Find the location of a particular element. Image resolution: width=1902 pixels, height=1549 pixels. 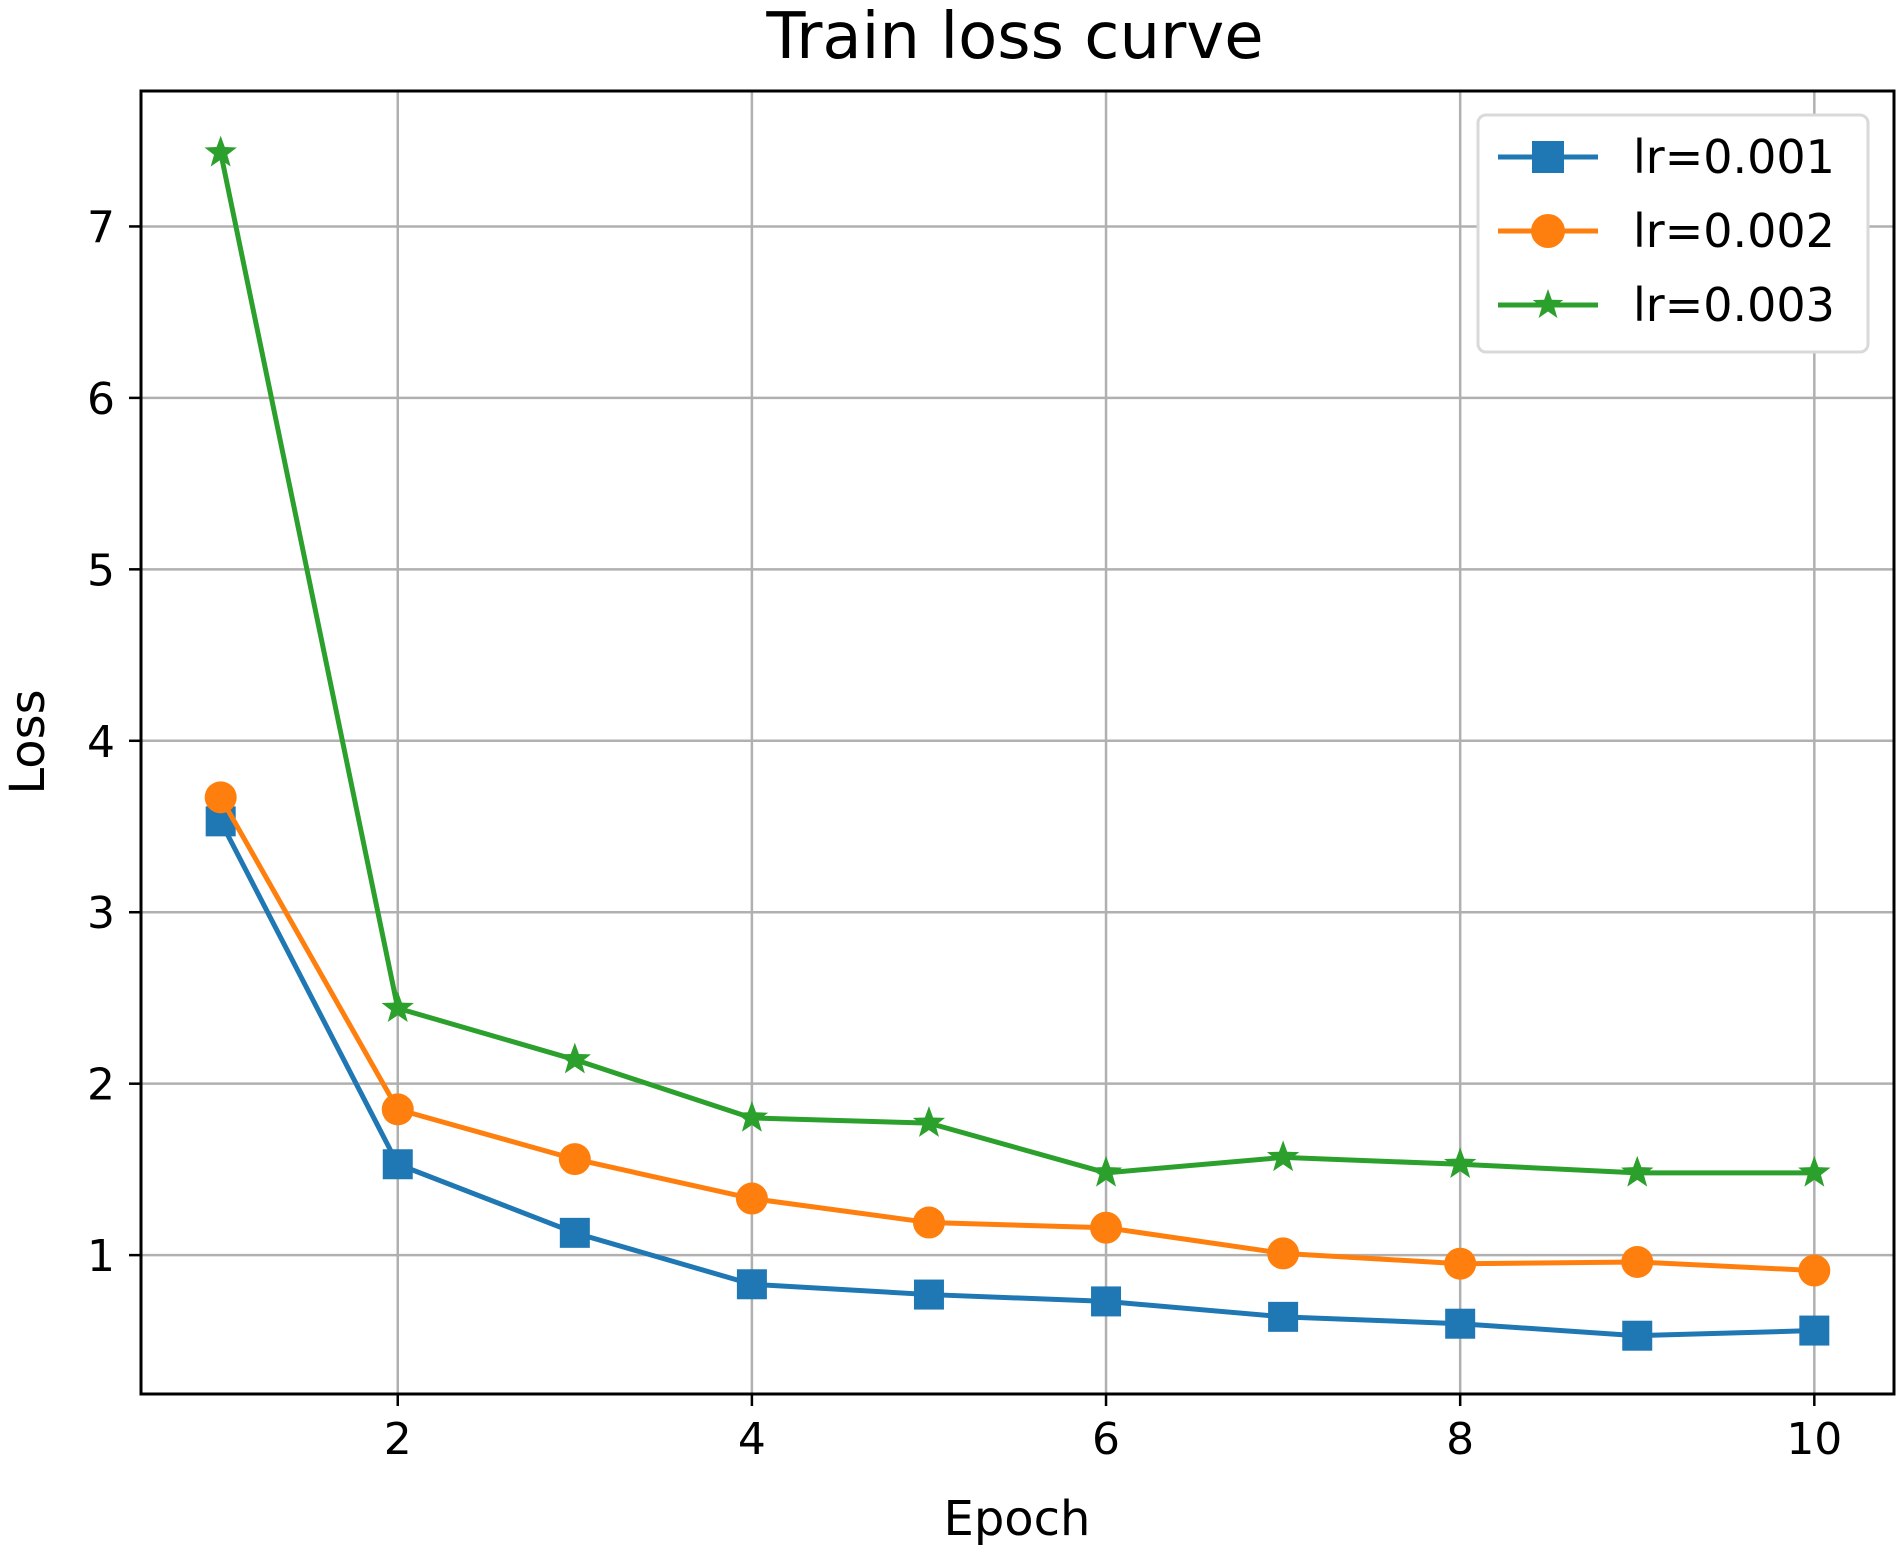

x-tick-label: 4 is located at coordinates (752, 1439).